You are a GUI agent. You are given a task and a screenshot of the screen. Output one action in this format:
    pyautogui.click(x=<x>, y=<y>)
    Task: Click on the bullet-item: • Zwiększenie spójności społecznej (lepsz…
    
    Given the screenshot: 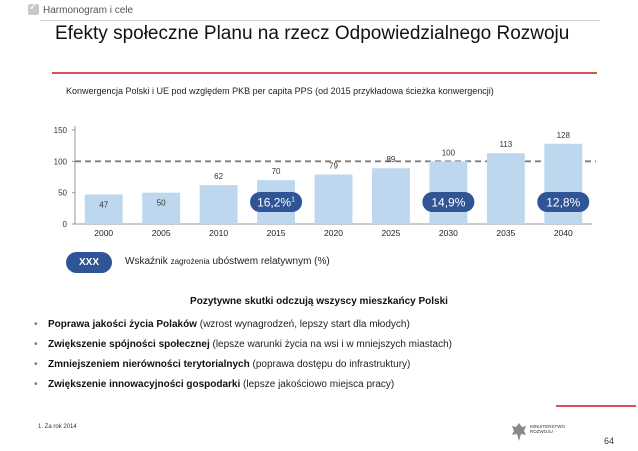 What is the action you would take?
    pyautogui.click(x=243, y=344)
    